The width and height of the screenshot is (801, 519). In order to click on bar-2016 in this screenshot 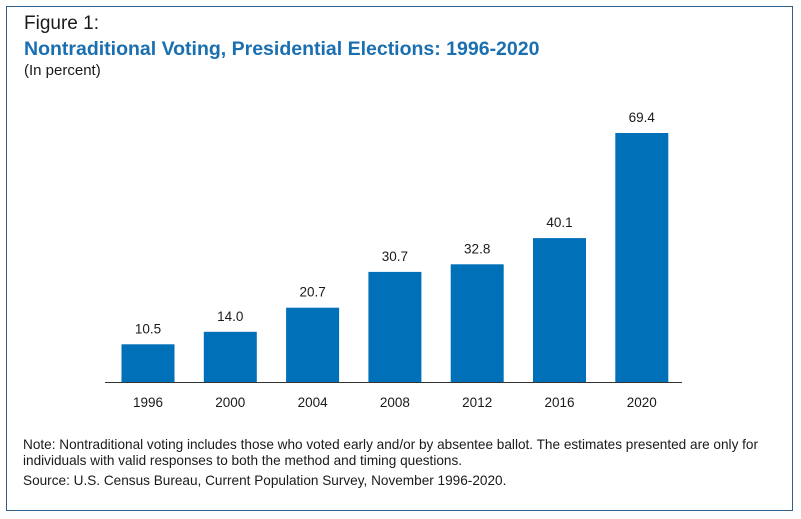, I will do `click(559, 310)`.